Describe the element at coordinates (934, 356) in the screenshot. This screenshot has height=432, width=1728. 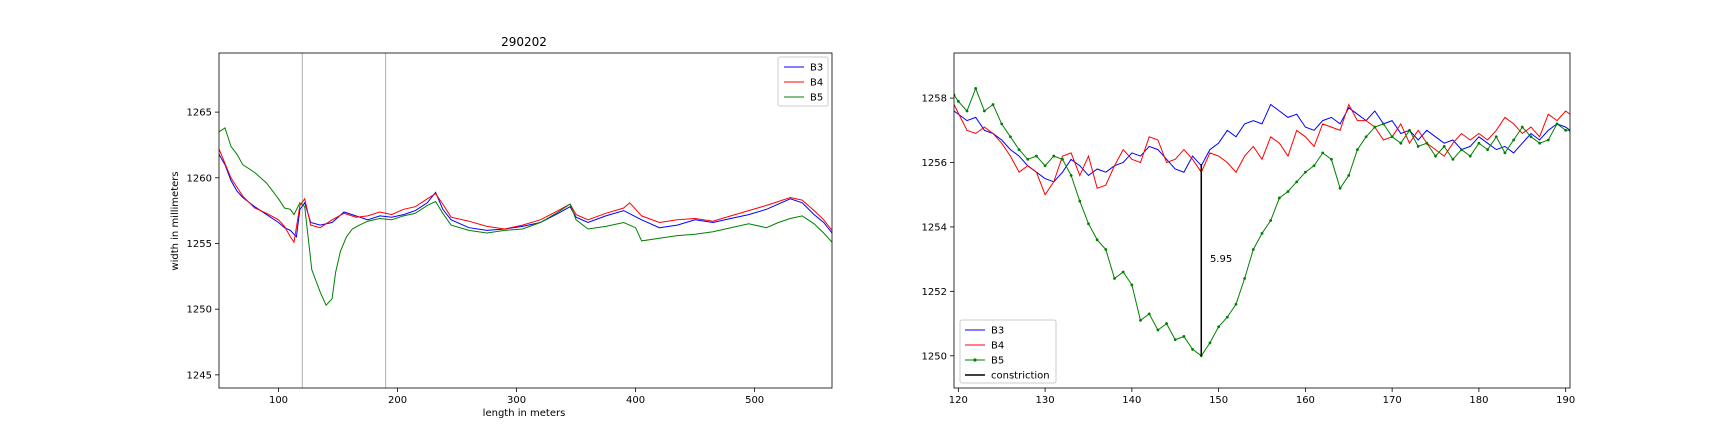
I see `right-y-tick-label: 1250` at that location.